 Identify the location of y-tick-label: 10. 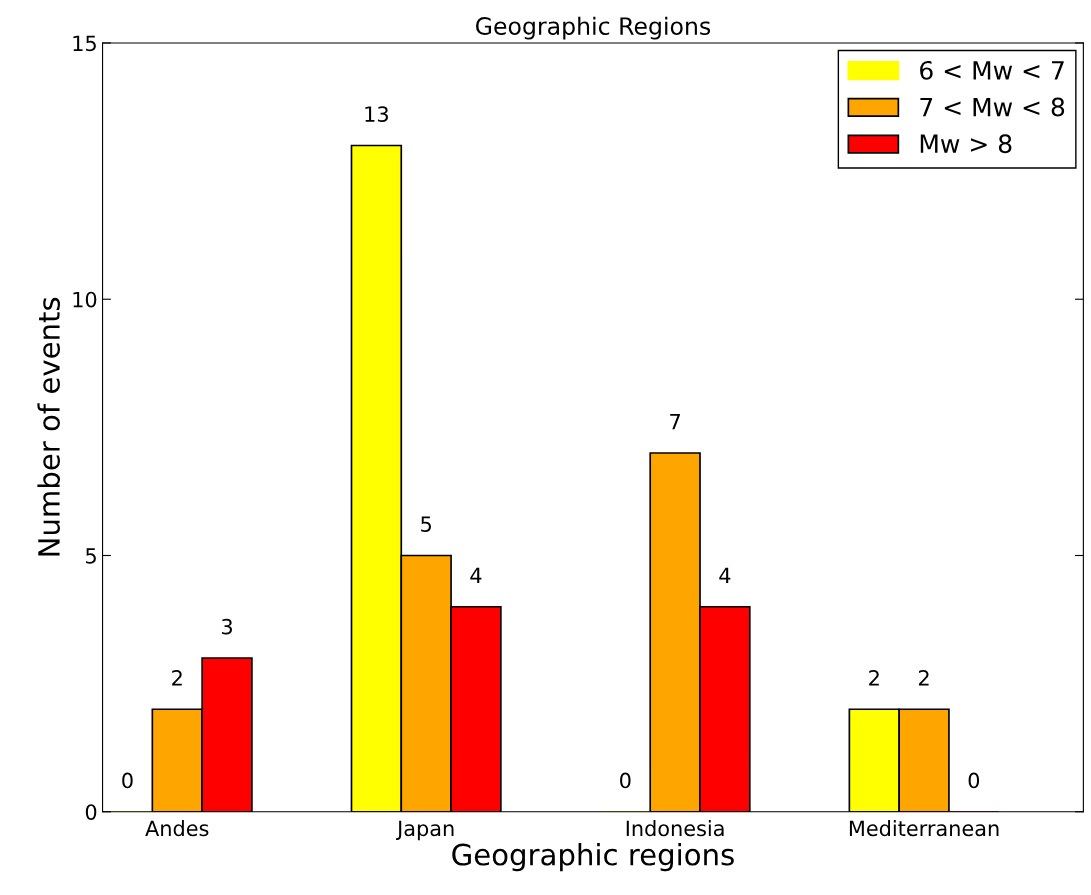
(85, 299).